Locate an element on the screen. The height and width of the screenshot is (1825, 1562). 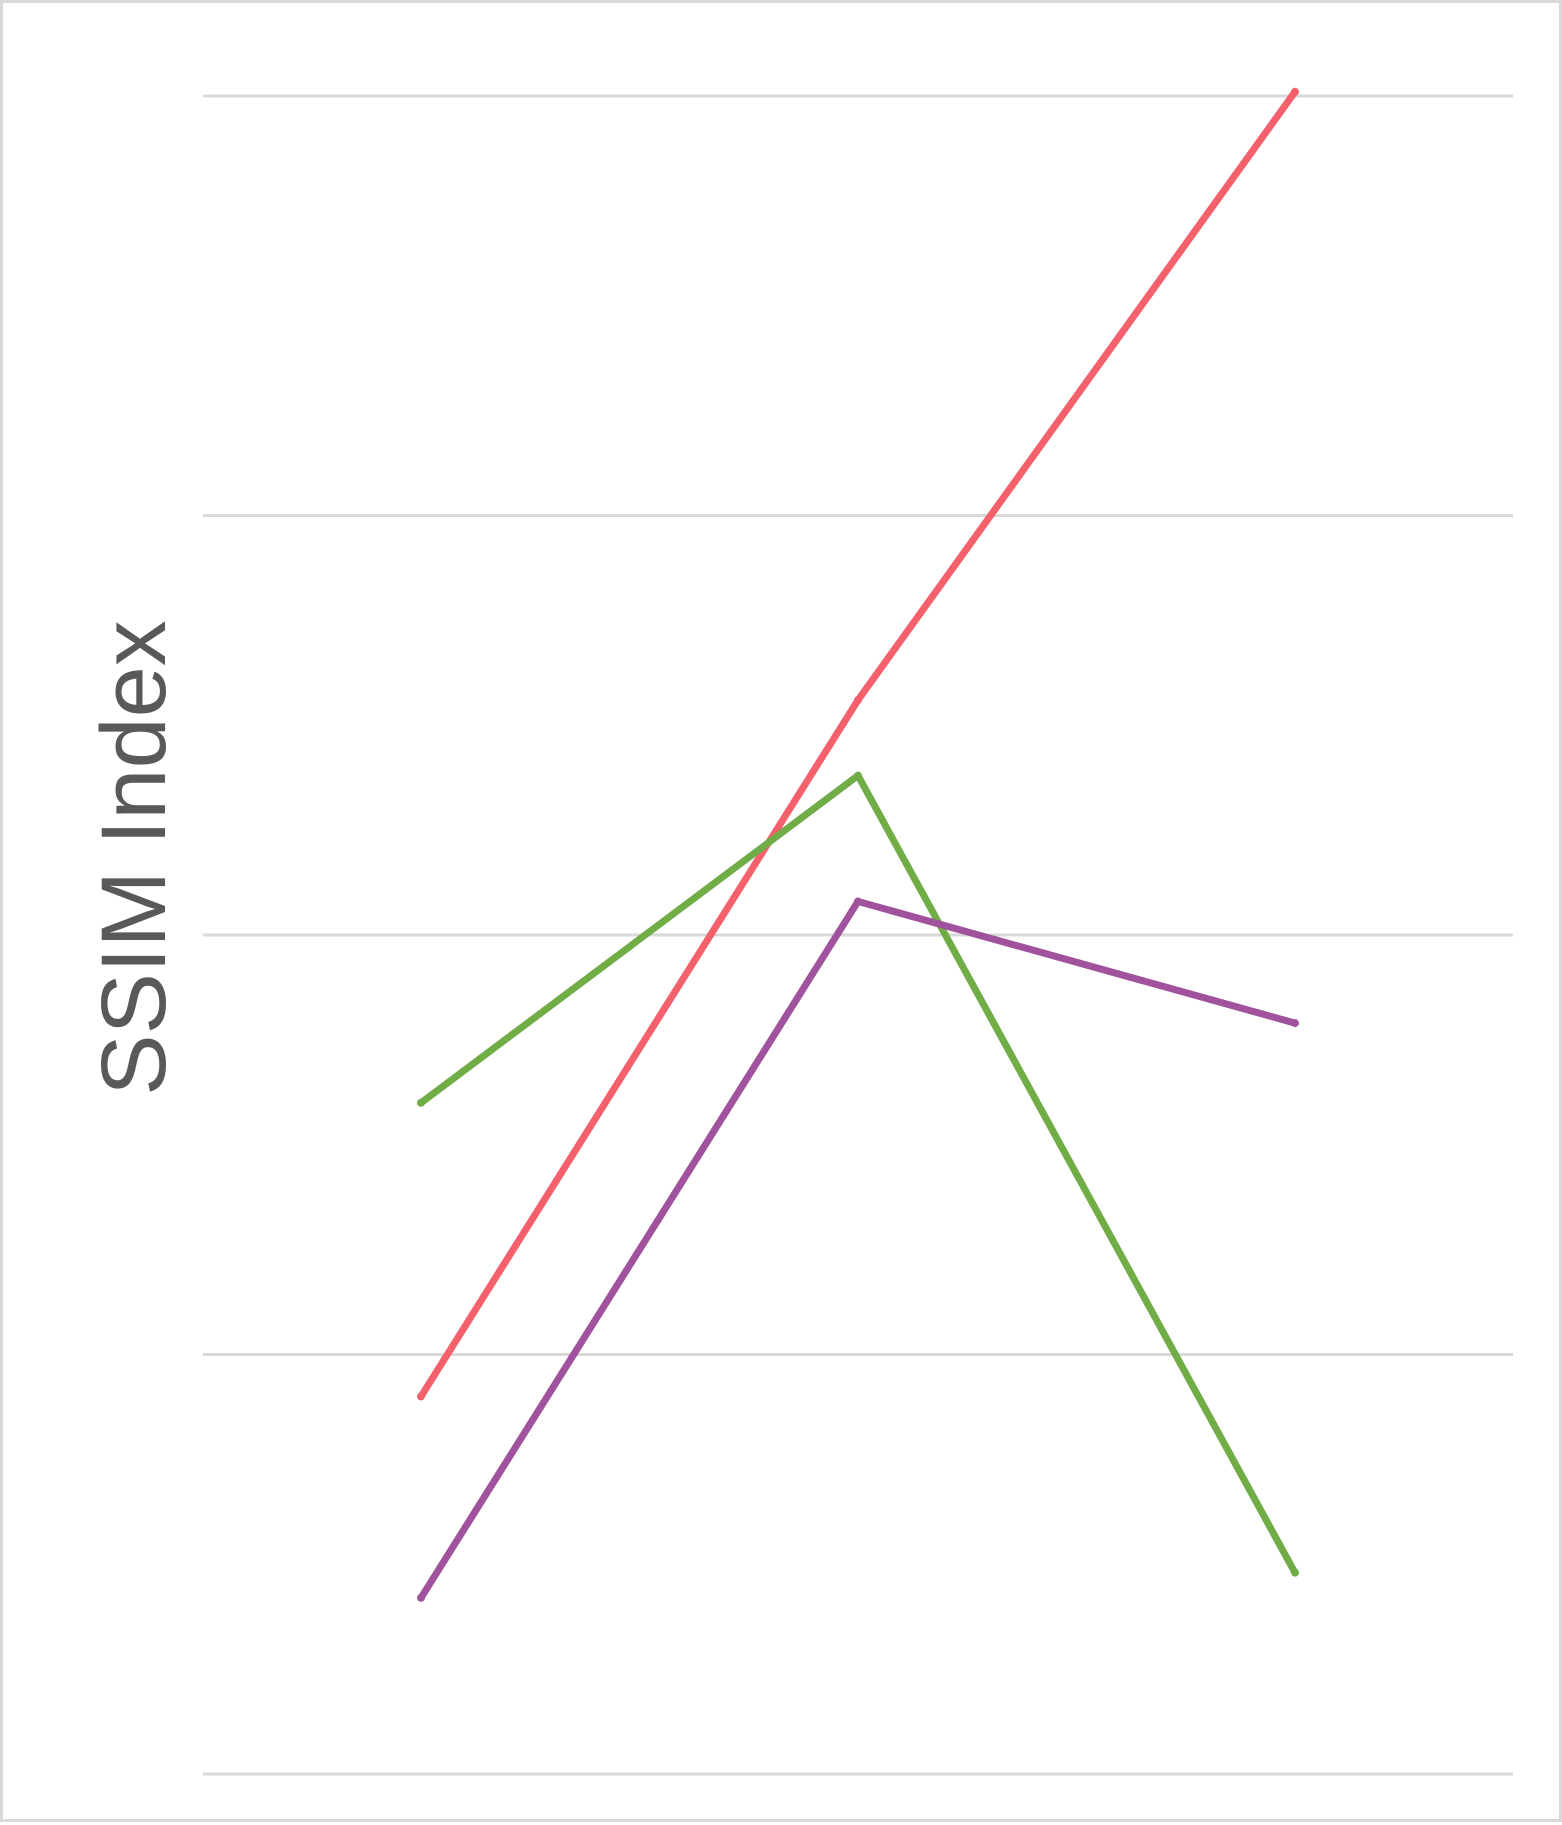
y-axis-label: SSIM Index is located at coordinates (134, 858).